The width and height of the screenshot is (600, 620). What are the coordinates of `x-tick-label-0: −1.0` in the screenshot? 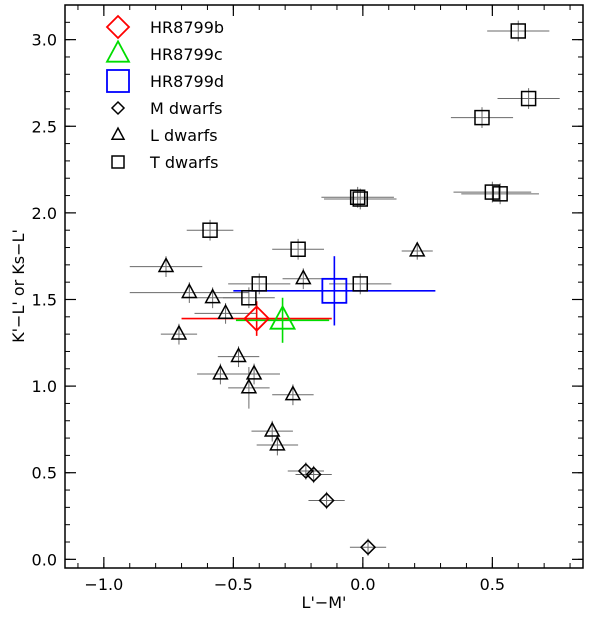 It's located at (103, 584).